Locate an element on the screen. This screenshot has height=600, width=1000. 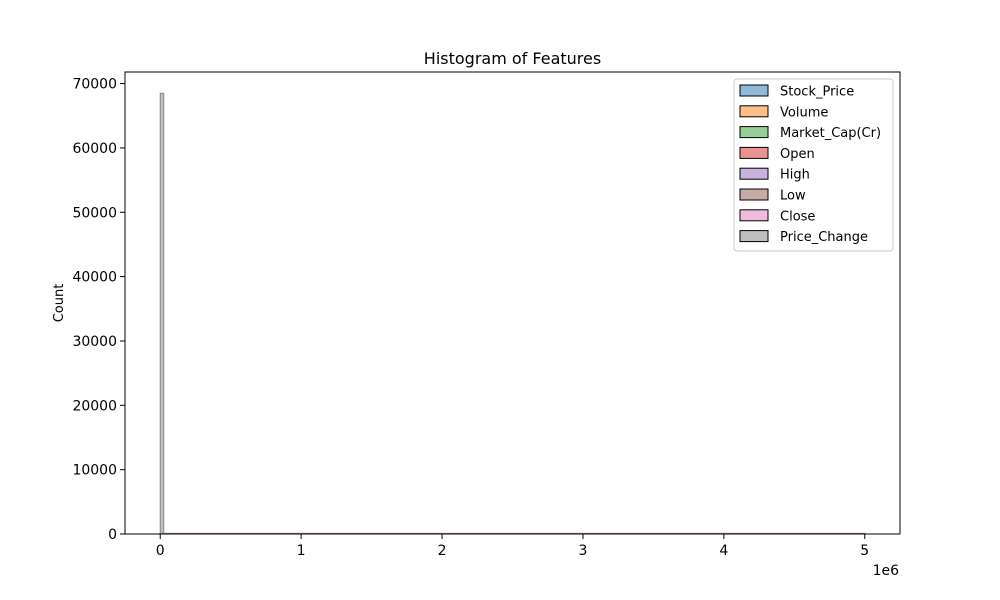
x-ticks: 0 1 2 3 4 5 is located at coordinates (512, 546).